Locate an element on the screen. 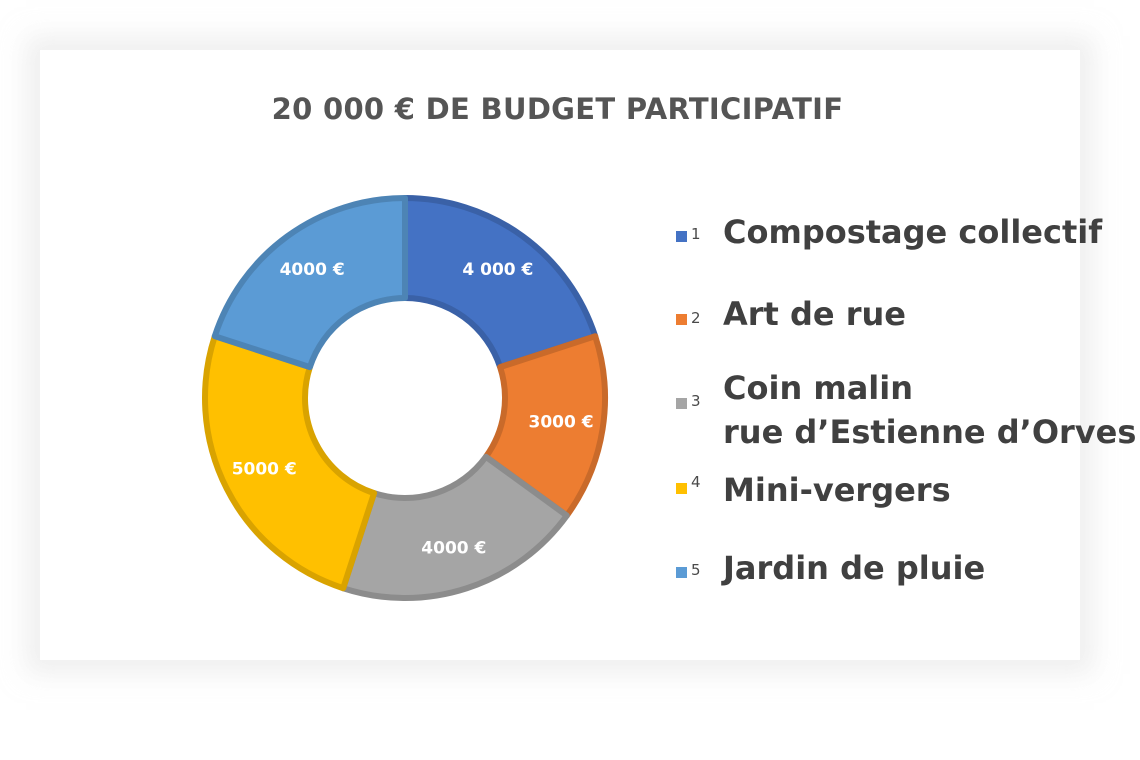 Image resolution: width=1140 pixels, height=760 pixels. legend-number-5: 5 is located at coordinates (696, 570).